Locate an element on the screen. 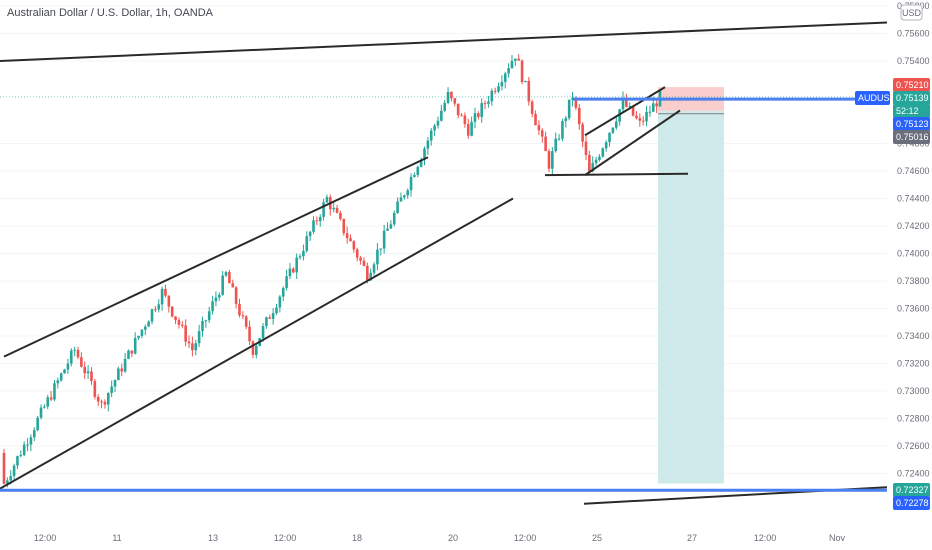 This screenshot has height=550, width=932. price-tick-label: 0.73000 is located at coordinates (913, 391).